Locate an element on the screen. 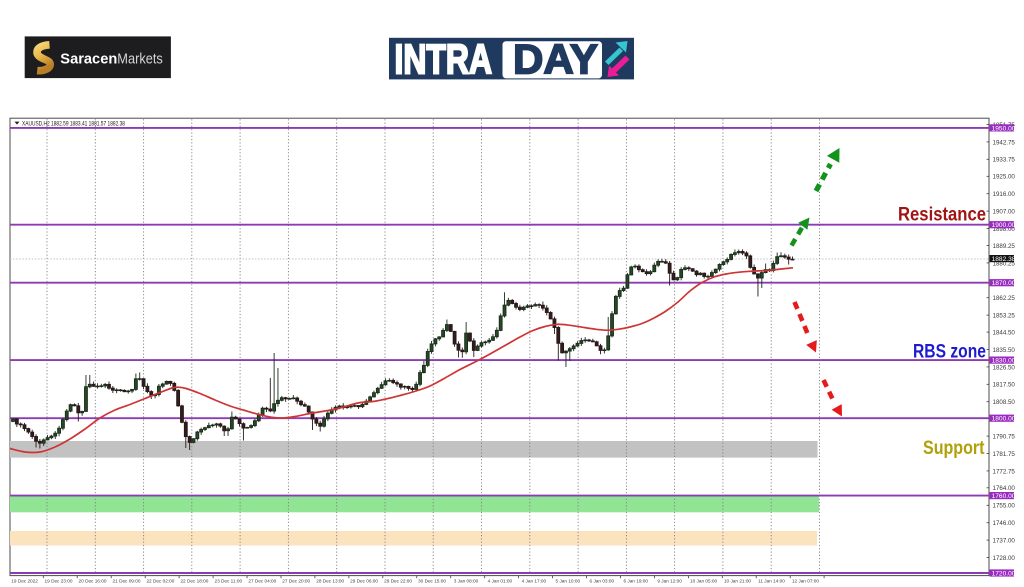  svg-text: 10 Jan 05:00 is located at coordinates (703, 580).